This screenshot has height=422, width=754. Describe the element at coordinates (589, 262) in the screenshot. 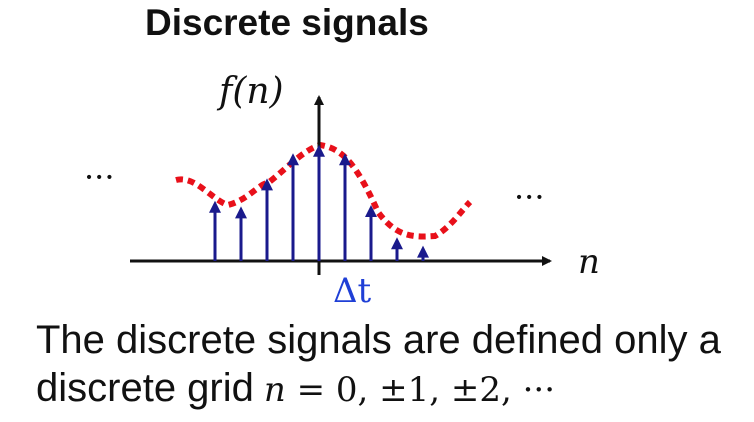

I see `x-axis-label: n` at that location.